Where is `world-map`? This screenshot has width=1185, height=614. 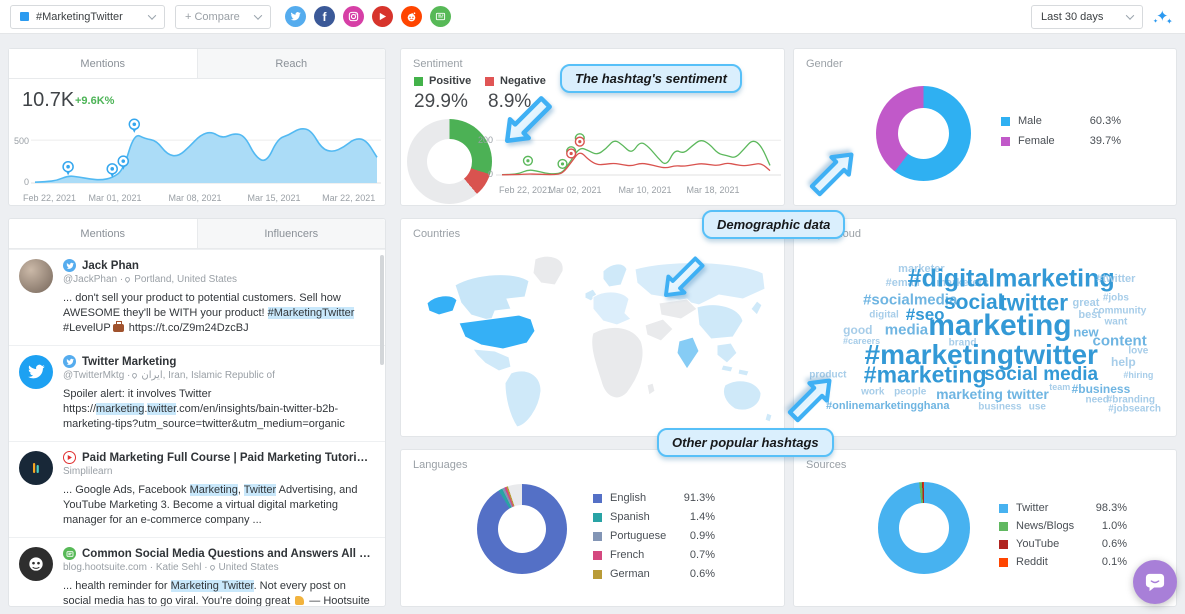
world-map is located at coordinates (599, 341).